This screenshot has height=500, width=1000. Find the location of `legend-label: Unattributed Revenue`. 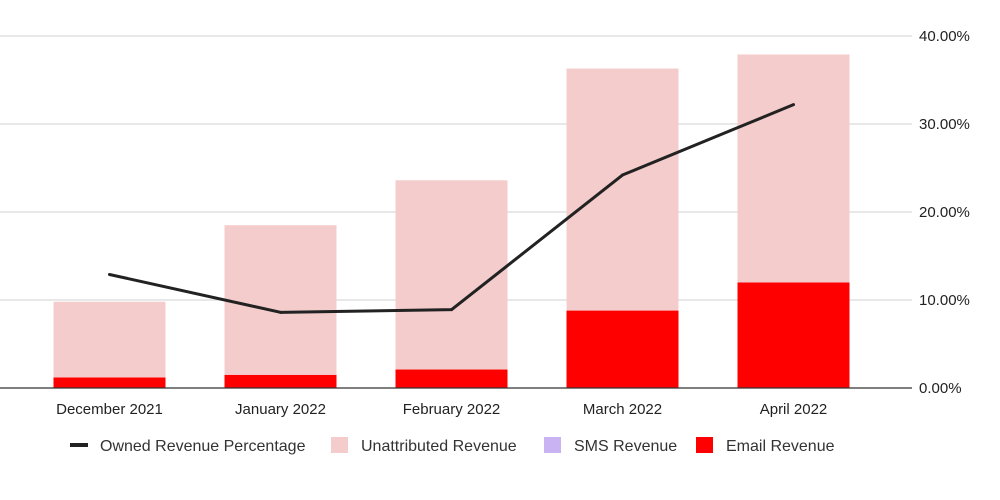

legend-label: Unattributed Revenue is located at coordinates (439, 446).